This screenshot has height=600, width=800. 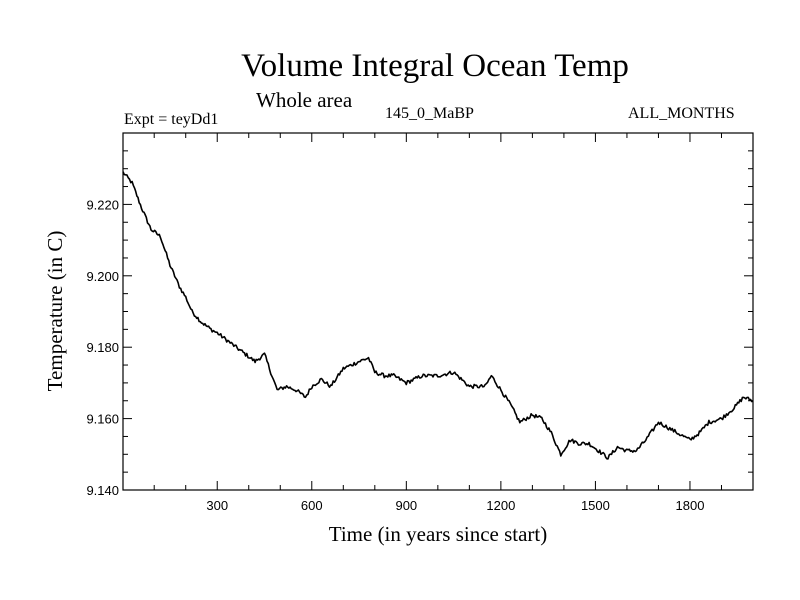 What do you see at coordinates (102, 490) in the screenshot?
I see `y-tick-label: 9.140` at bounding box center [102, 490].